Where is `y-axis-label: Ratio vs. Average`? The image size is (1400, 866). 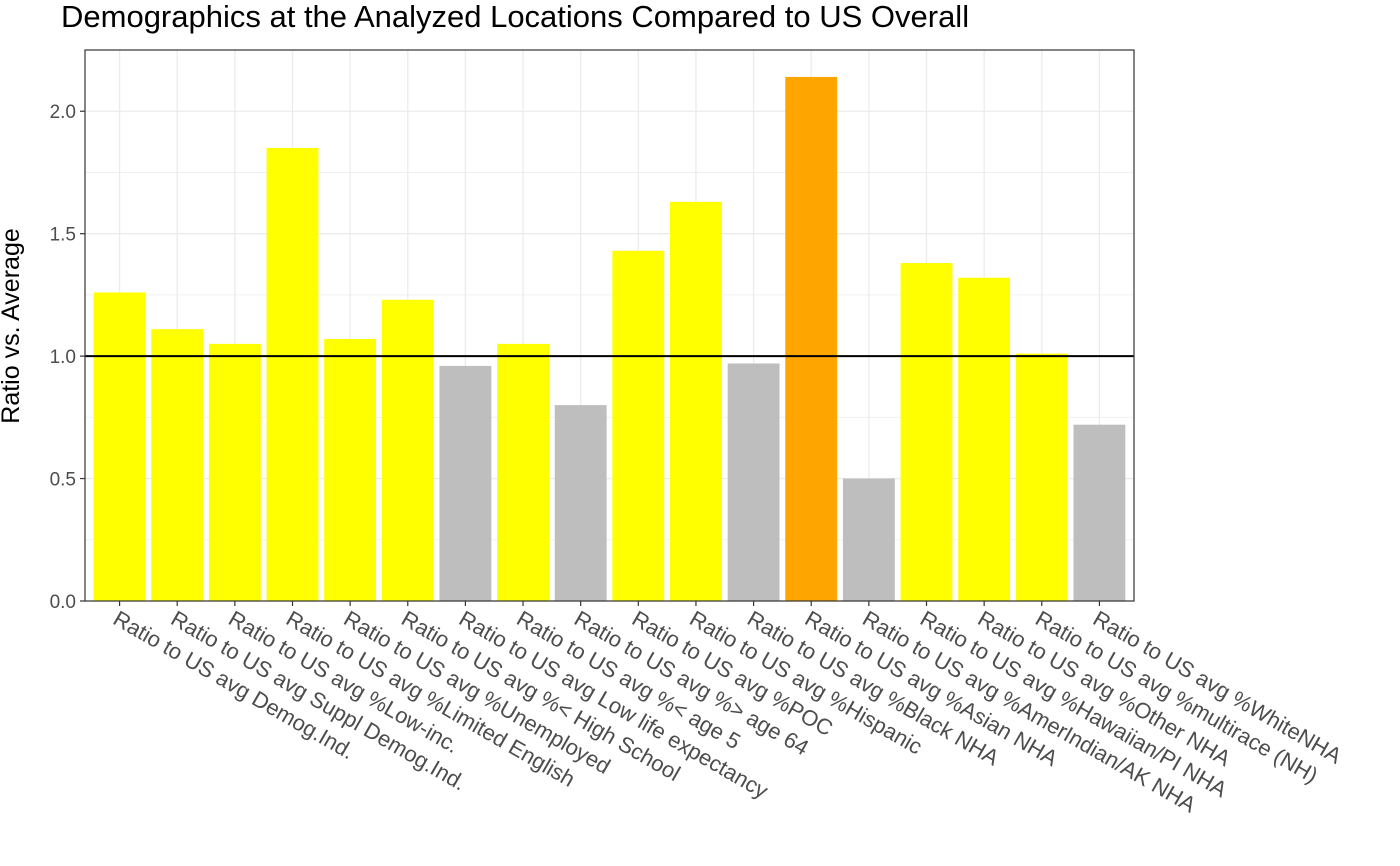
y-axis-label: Ratio vs. Average is located at coordinates (12, 325).